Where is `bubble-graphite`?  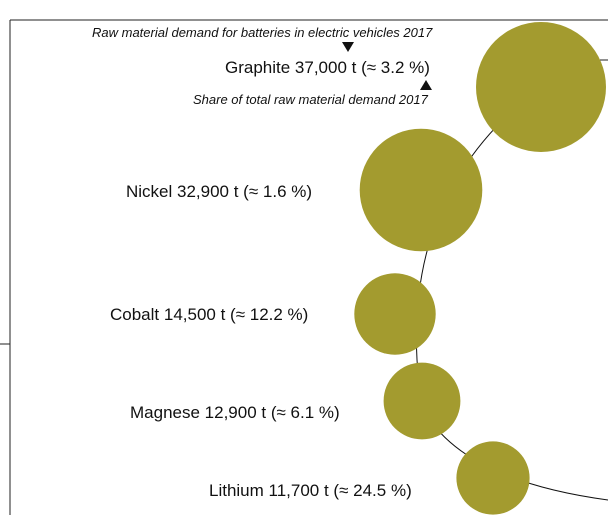 bubble-graphite is located at coordinates (541, 87).